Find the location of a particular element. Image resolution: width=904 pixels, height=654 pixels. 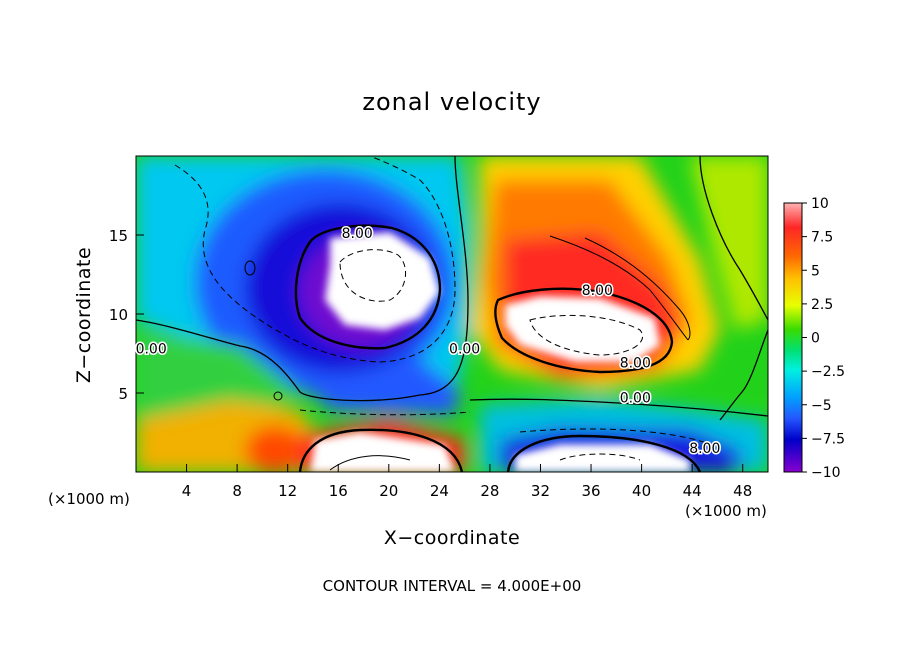

x-tick-label: 12 is located at coordinates (287, 491).